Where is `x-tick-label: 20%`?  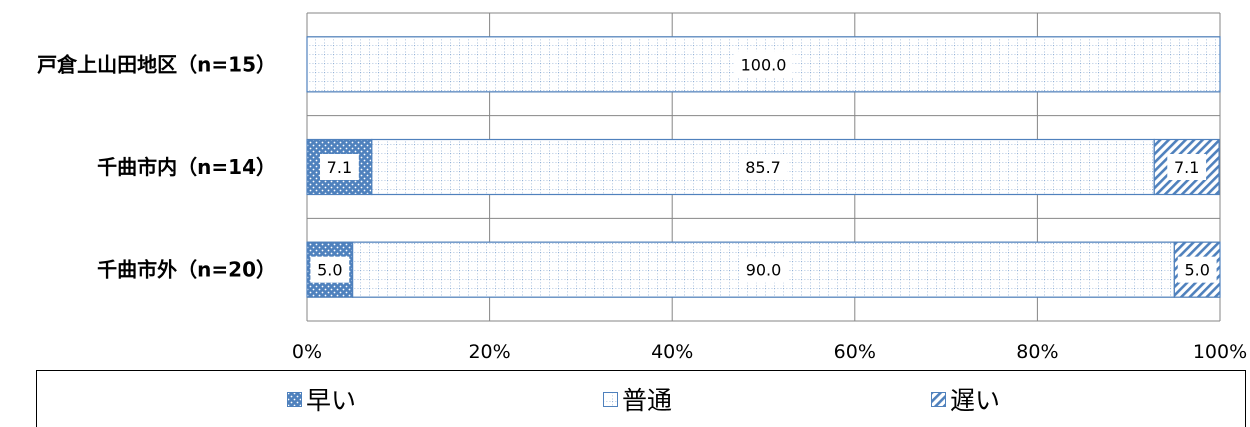
x-tick-label: 20% is located at coordinates (489, 352).